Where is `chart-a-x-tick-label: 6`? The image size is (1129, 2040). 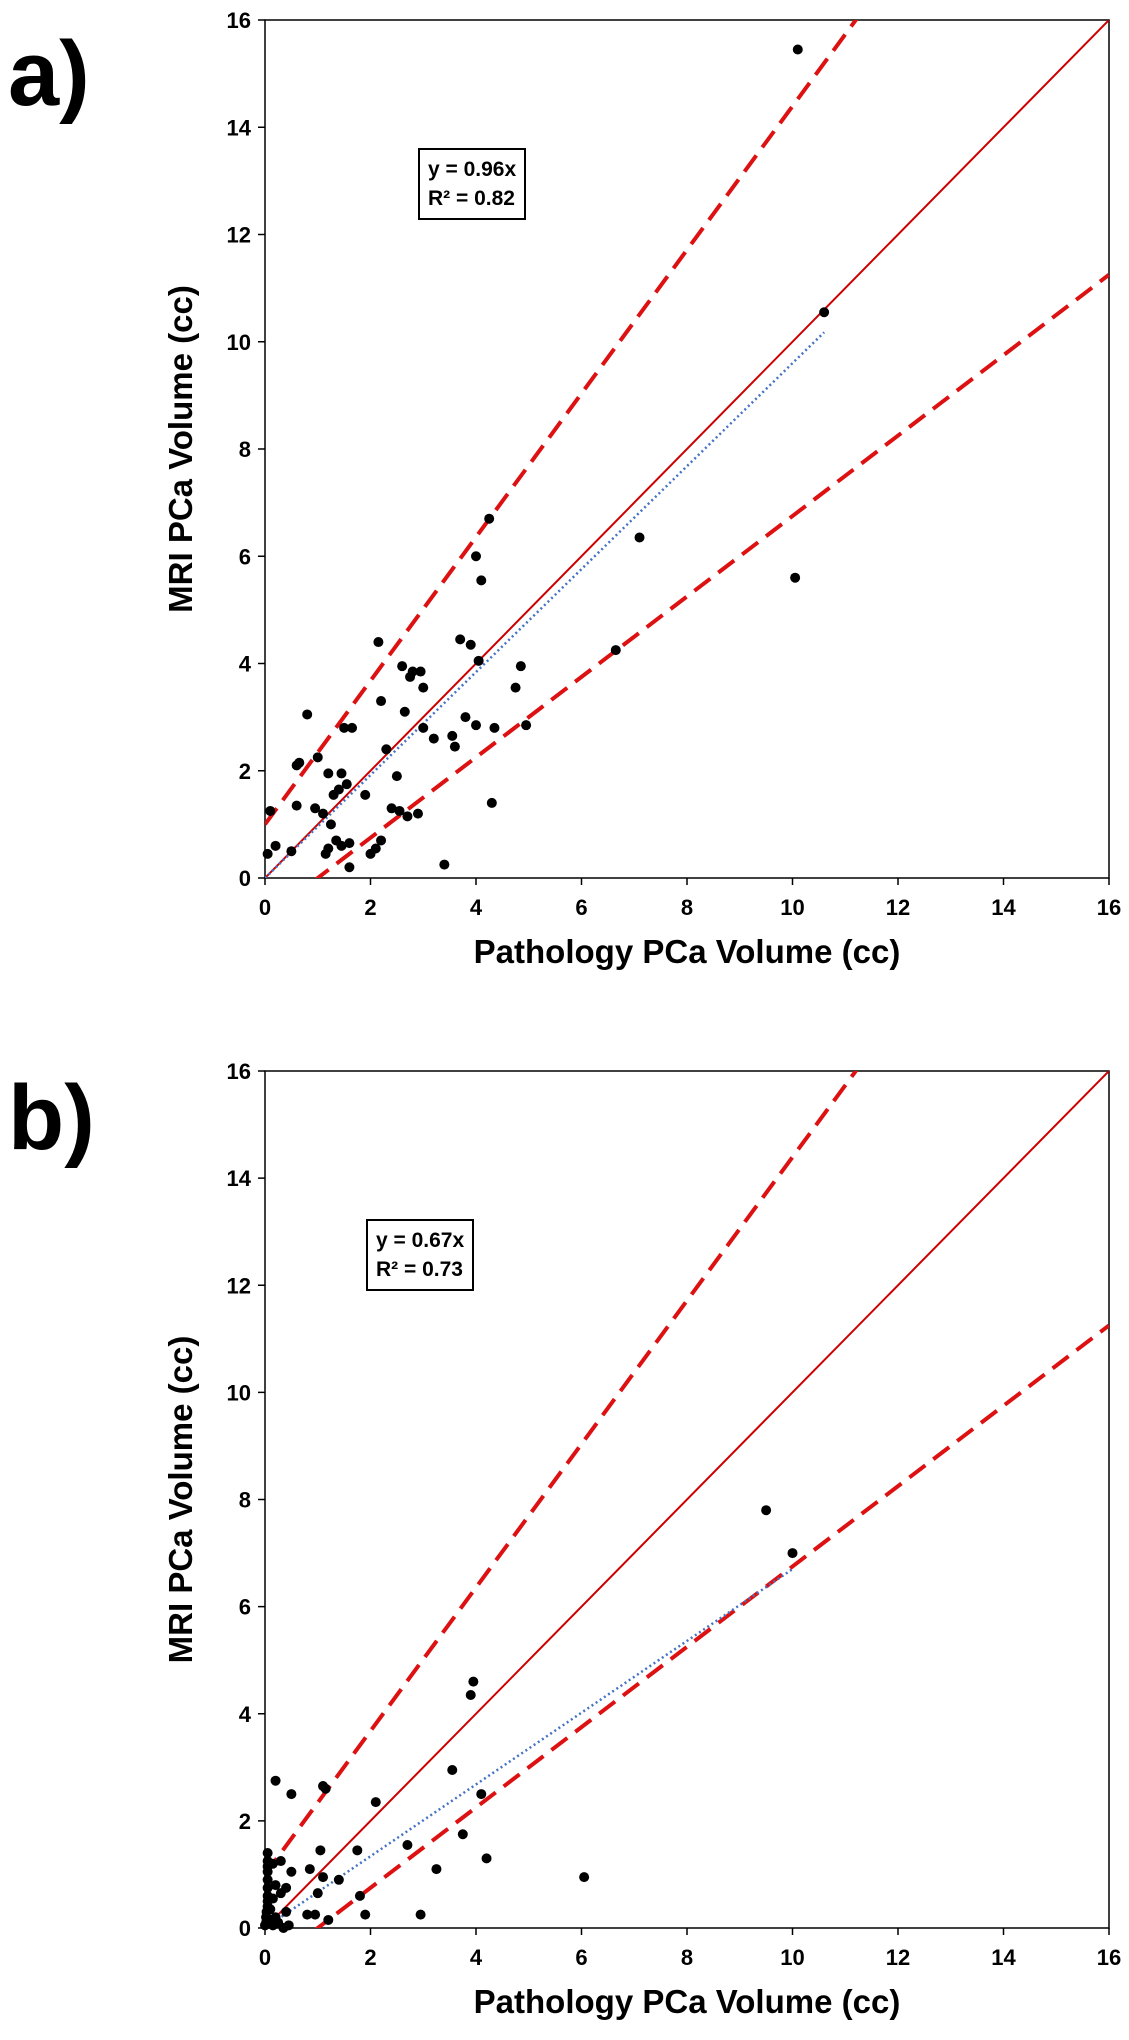 chart-a-x-tick-label: 6 is located at coordinates (581, 907).